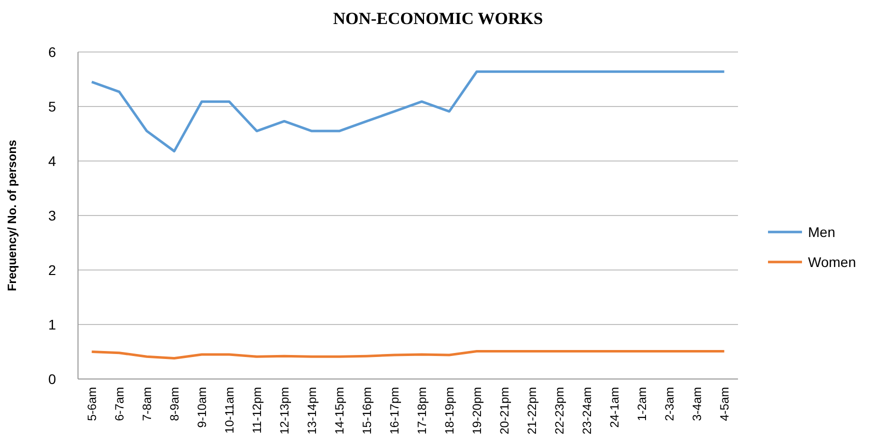 This screenshot has height=443, width=882. I want to click on y-tick-label: 2, so click(52, 270).